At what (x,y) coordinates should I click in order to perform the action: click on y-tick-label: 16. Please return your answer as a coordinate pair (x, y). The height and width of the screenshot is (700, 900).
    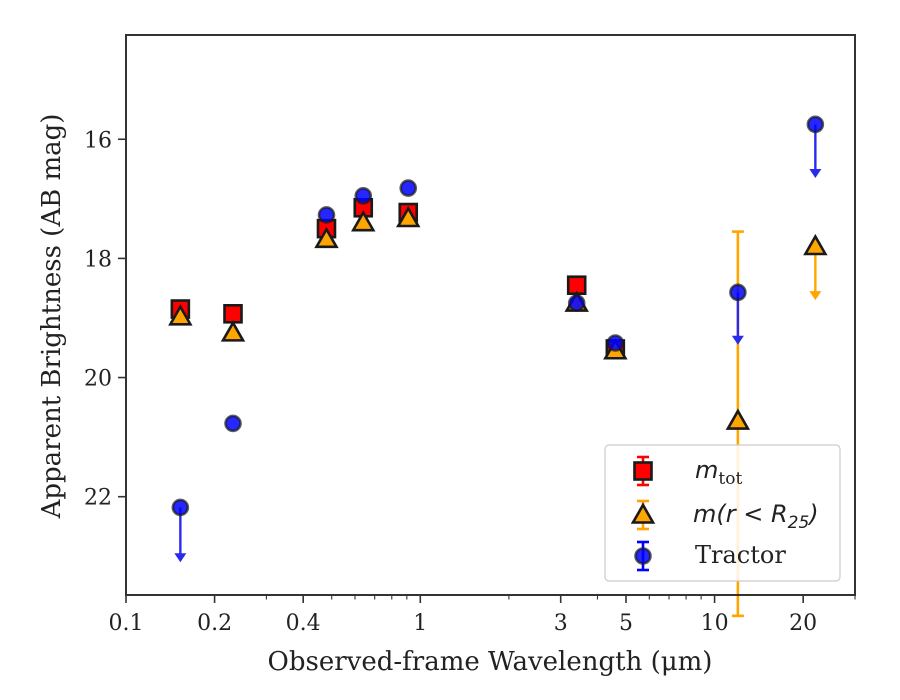
    Looking at the image, I should click on (98, 140).